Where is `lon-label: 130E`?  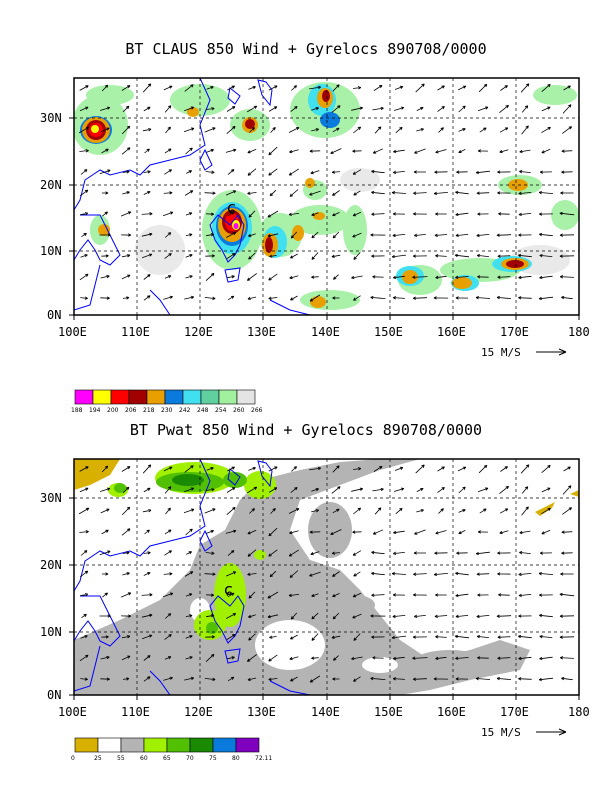
lon-label: 130E is located at coordinates (261, 712).